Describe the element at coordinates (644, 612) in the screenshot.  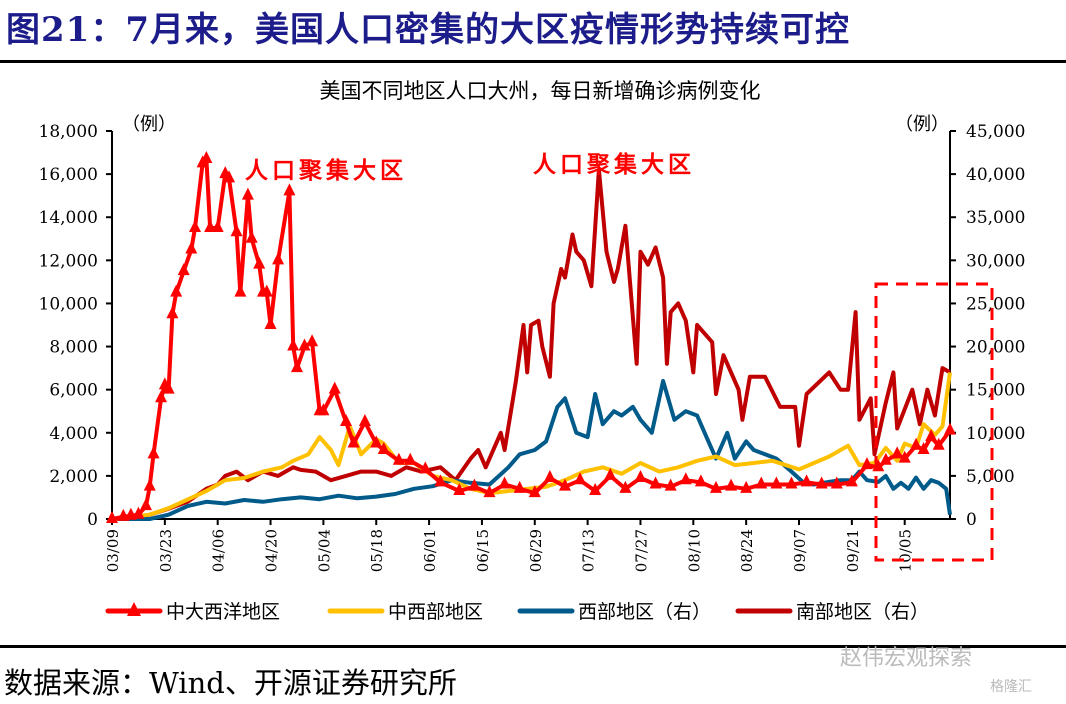
I see `legend-label: 西部地区（右）` at that location.